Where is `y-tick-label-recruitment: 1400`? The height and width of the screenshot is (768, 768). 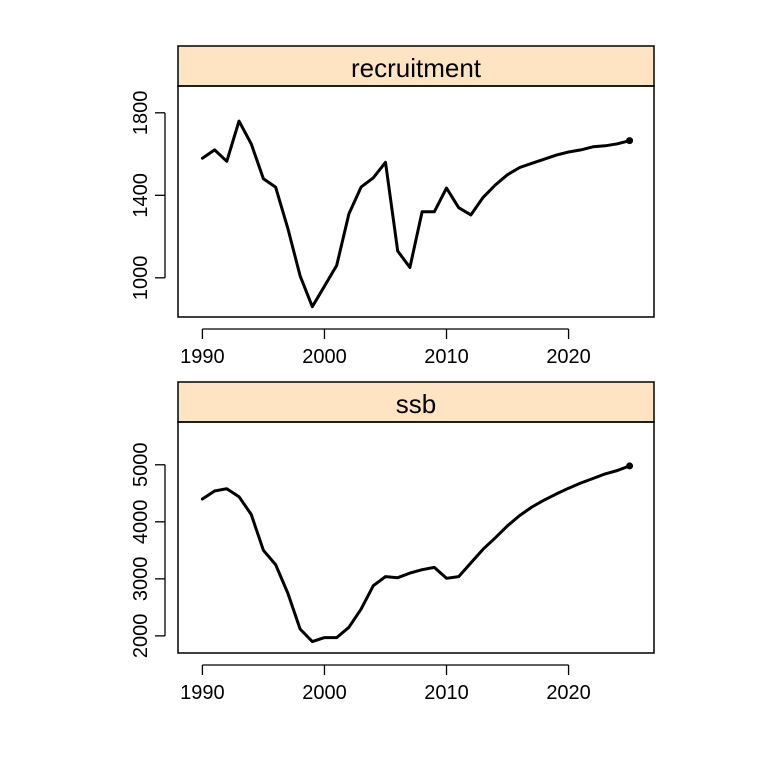
y-tick-label-recruitment: 1400 is located at coordinates (141, 195).